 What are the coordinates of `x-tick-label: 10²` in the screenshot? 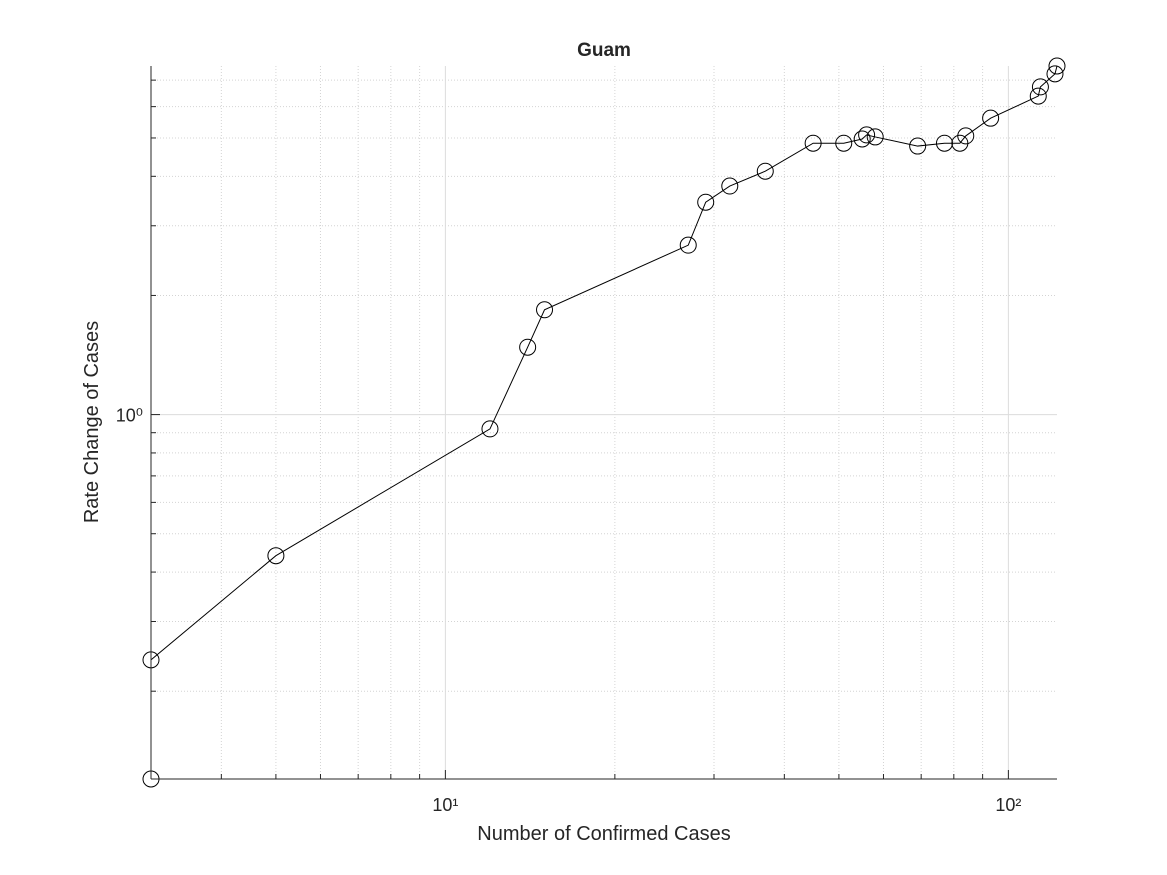 It's located at (1008, 805).